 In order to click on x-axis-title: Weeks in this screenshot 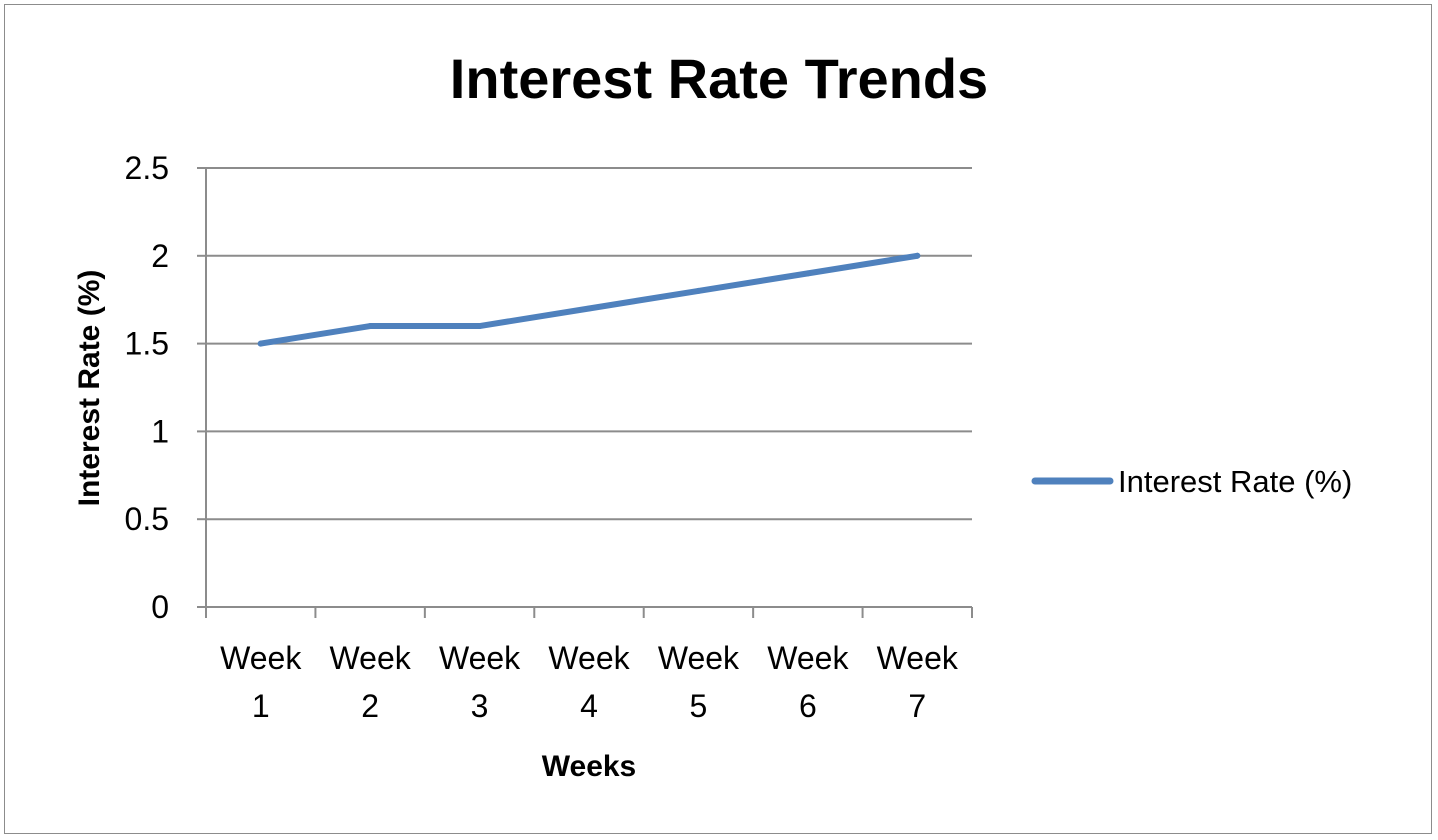, I will do `click(589, 766)`.